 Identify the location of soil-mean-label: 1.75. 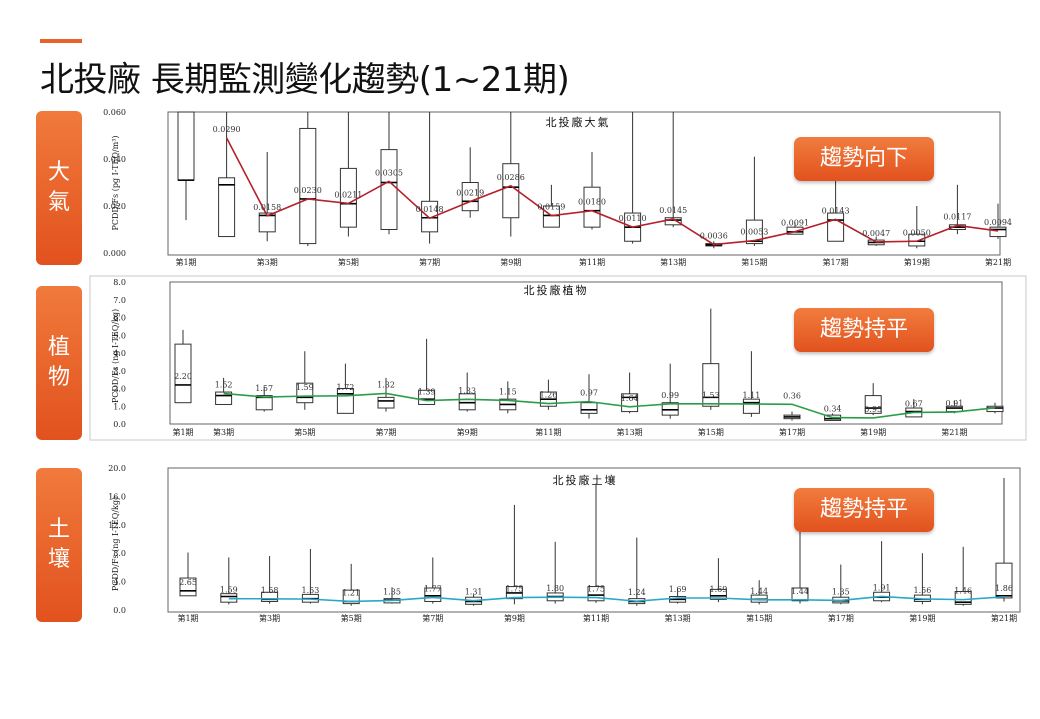
(514, 589).